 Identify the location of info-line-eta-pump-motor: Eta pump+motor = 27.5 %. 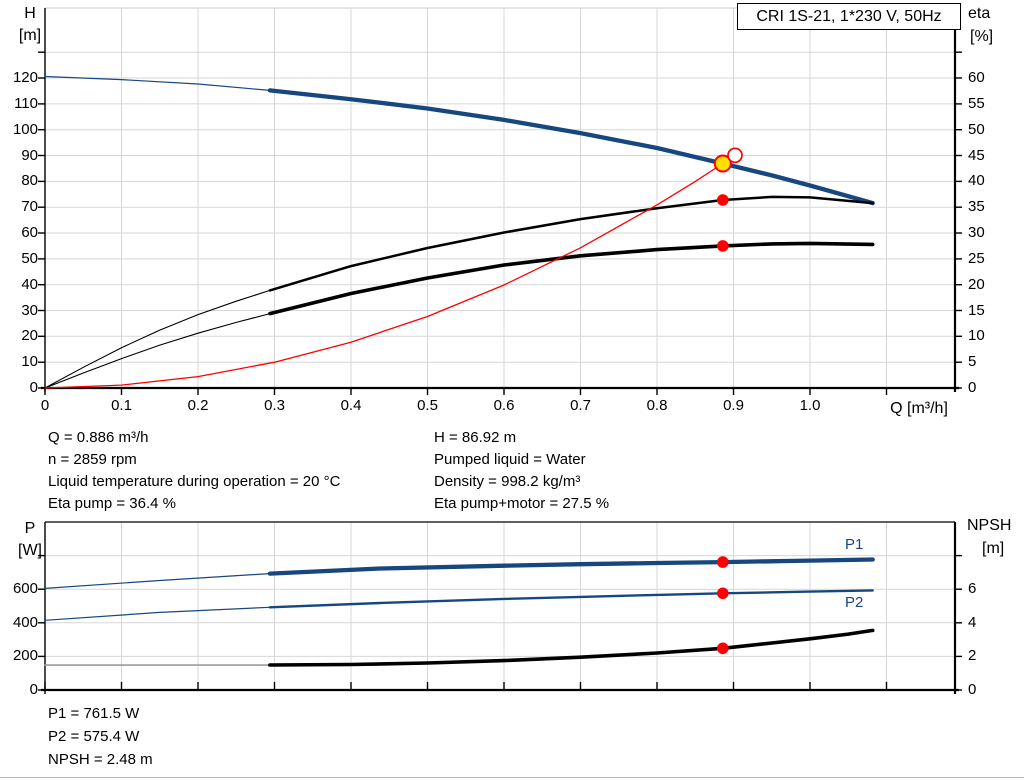
(522, 503).